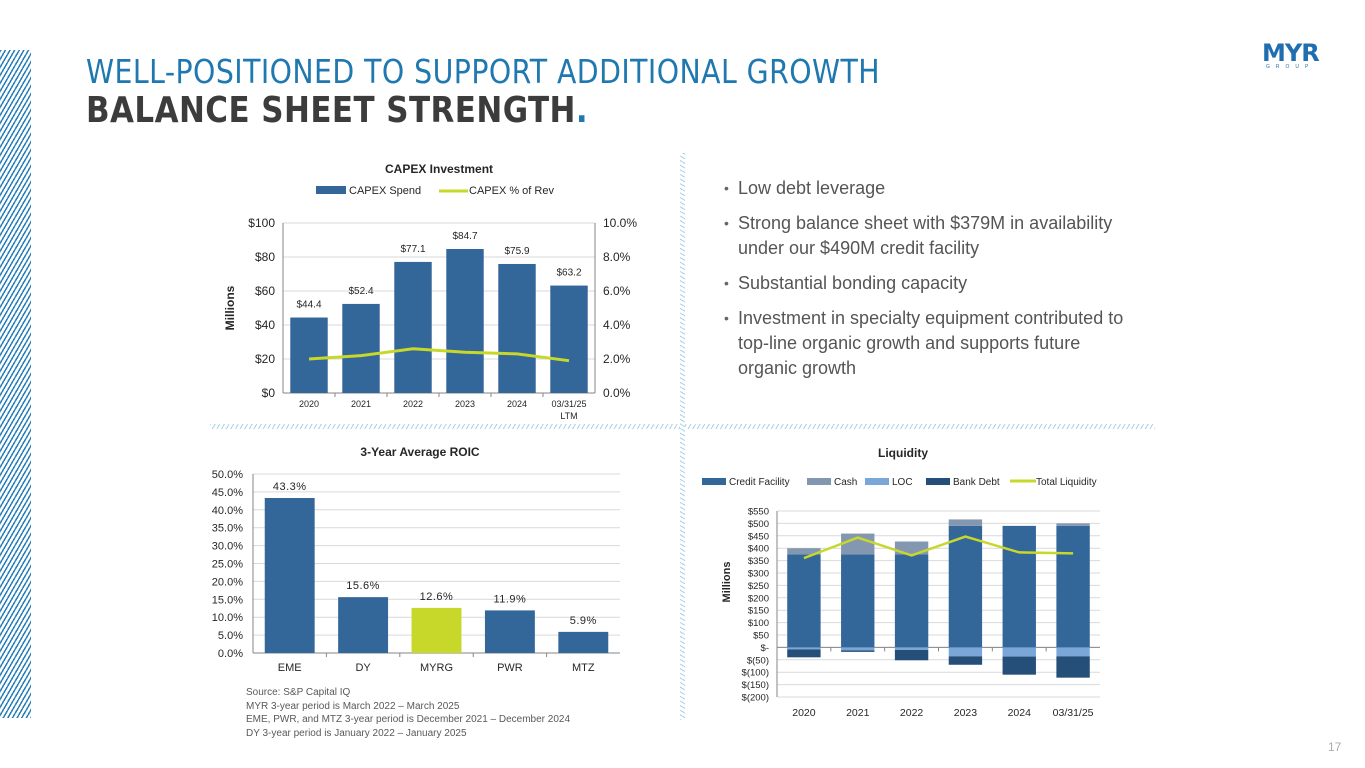  What do you see at coordinates (265, 359) in the screenshot?
I see `y-tick-label: $20` at bounding box center [265, 359].